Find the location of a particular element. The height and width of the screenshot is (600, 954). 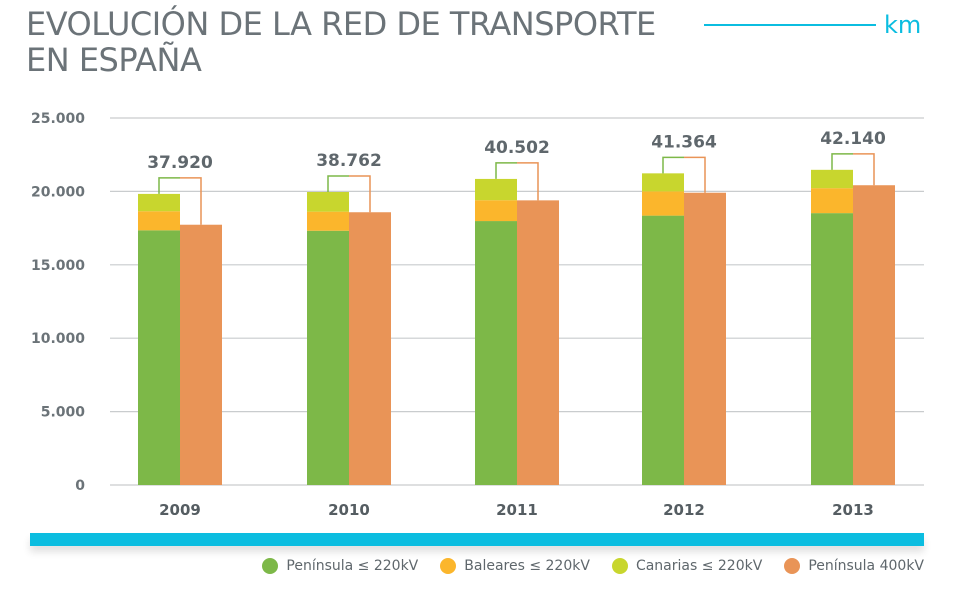

y-tick-label: 0 is located at coordinates (80, 486).